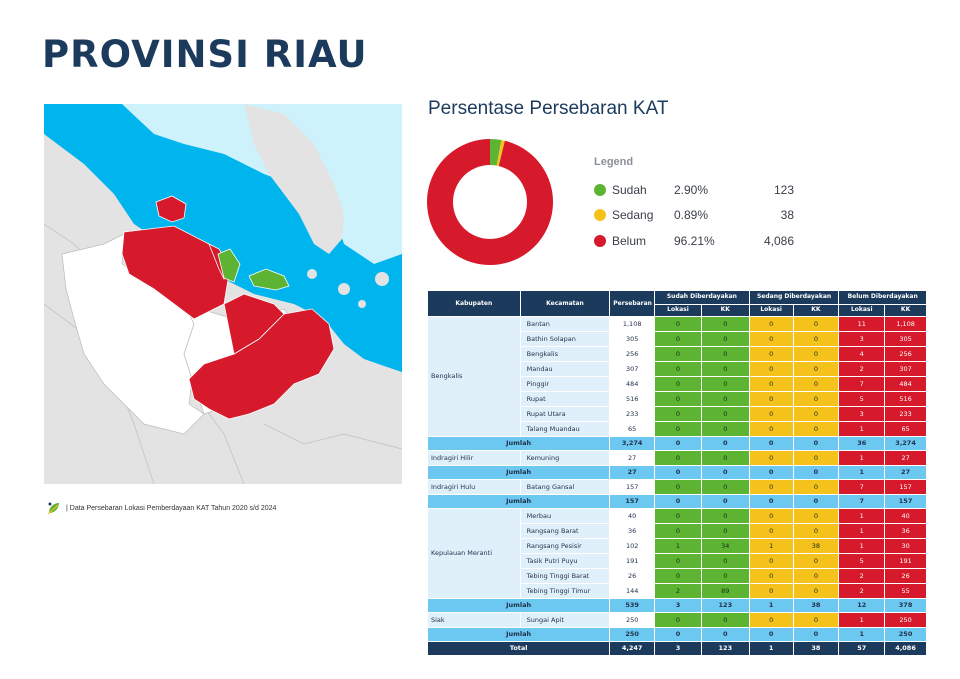  I want to click on legend-title: Legend, so click(614, 162).